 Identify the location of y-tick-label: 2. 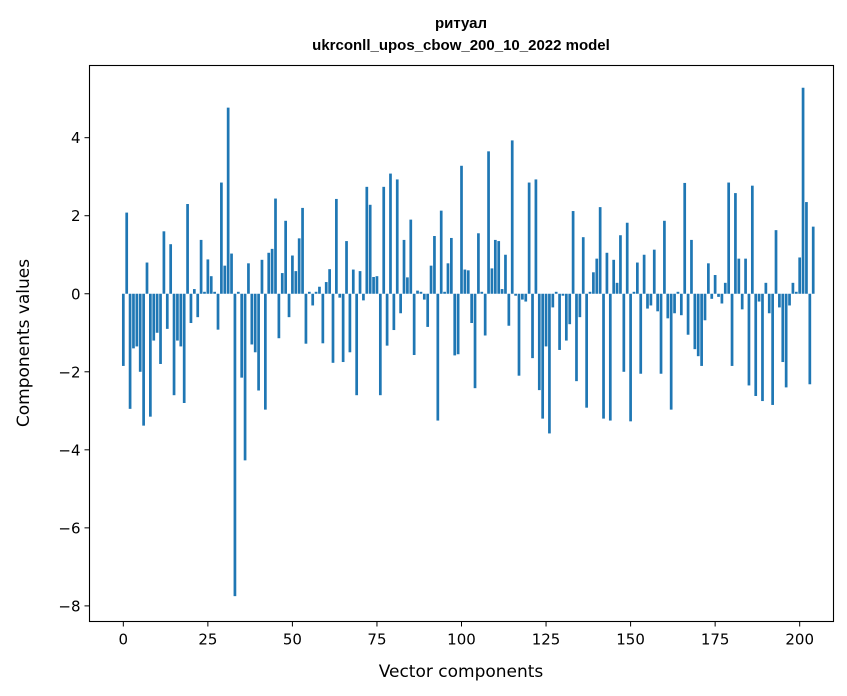
(76, 216).